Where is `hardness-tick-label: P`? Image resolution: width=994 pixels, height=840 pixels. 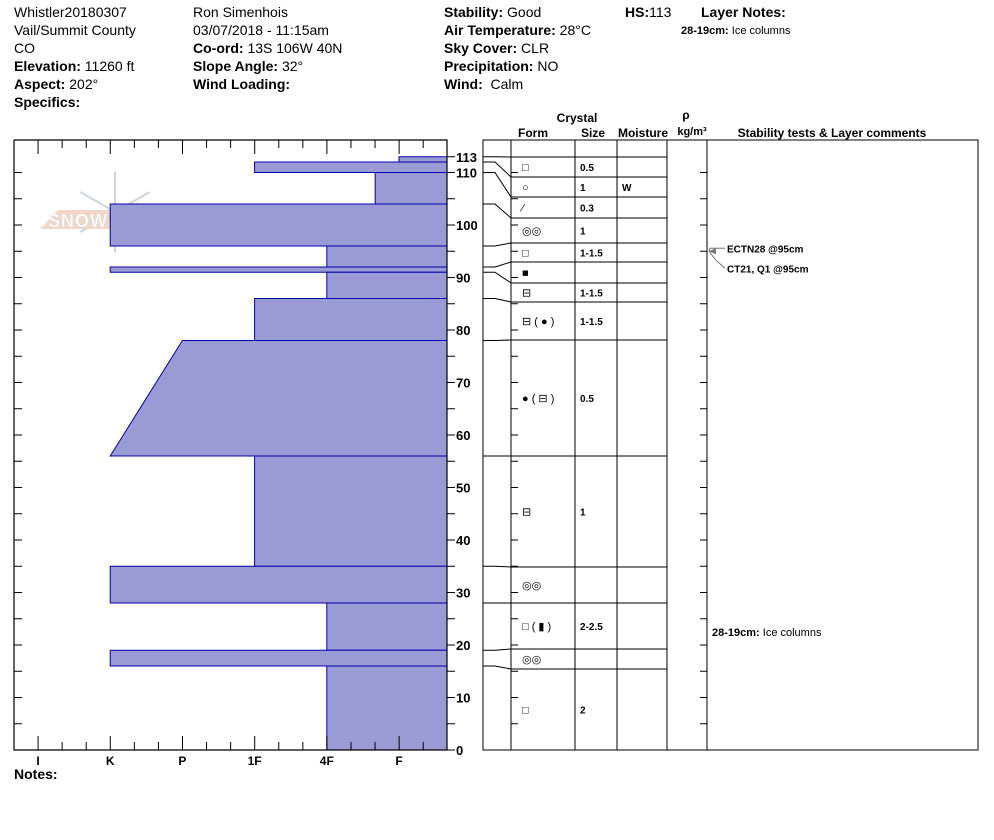
hardness-tick-label: P is located at coordinates (182, 761).